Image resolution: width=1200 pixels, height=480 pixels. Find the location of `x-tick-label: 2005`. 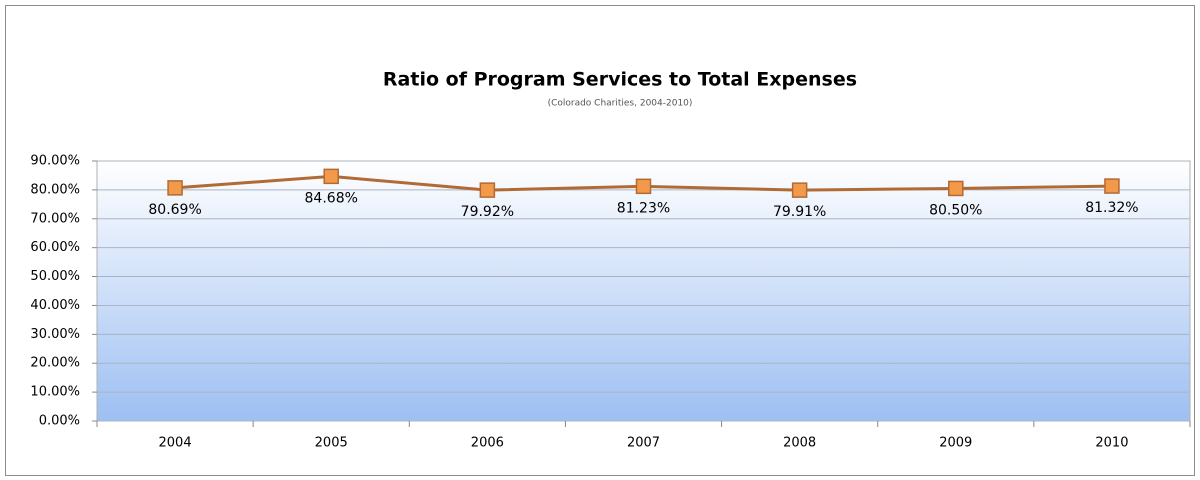

x-tick-label: 2005 is located at coordinates (331, 443).